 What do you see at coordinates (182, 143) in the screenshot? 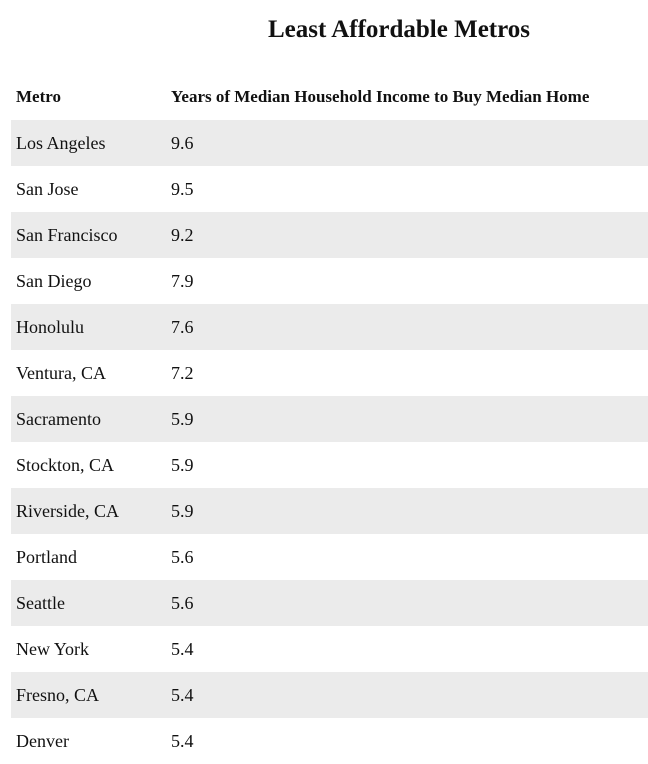
I see `years-cell: 9.6` at bounding box center [182, 143].